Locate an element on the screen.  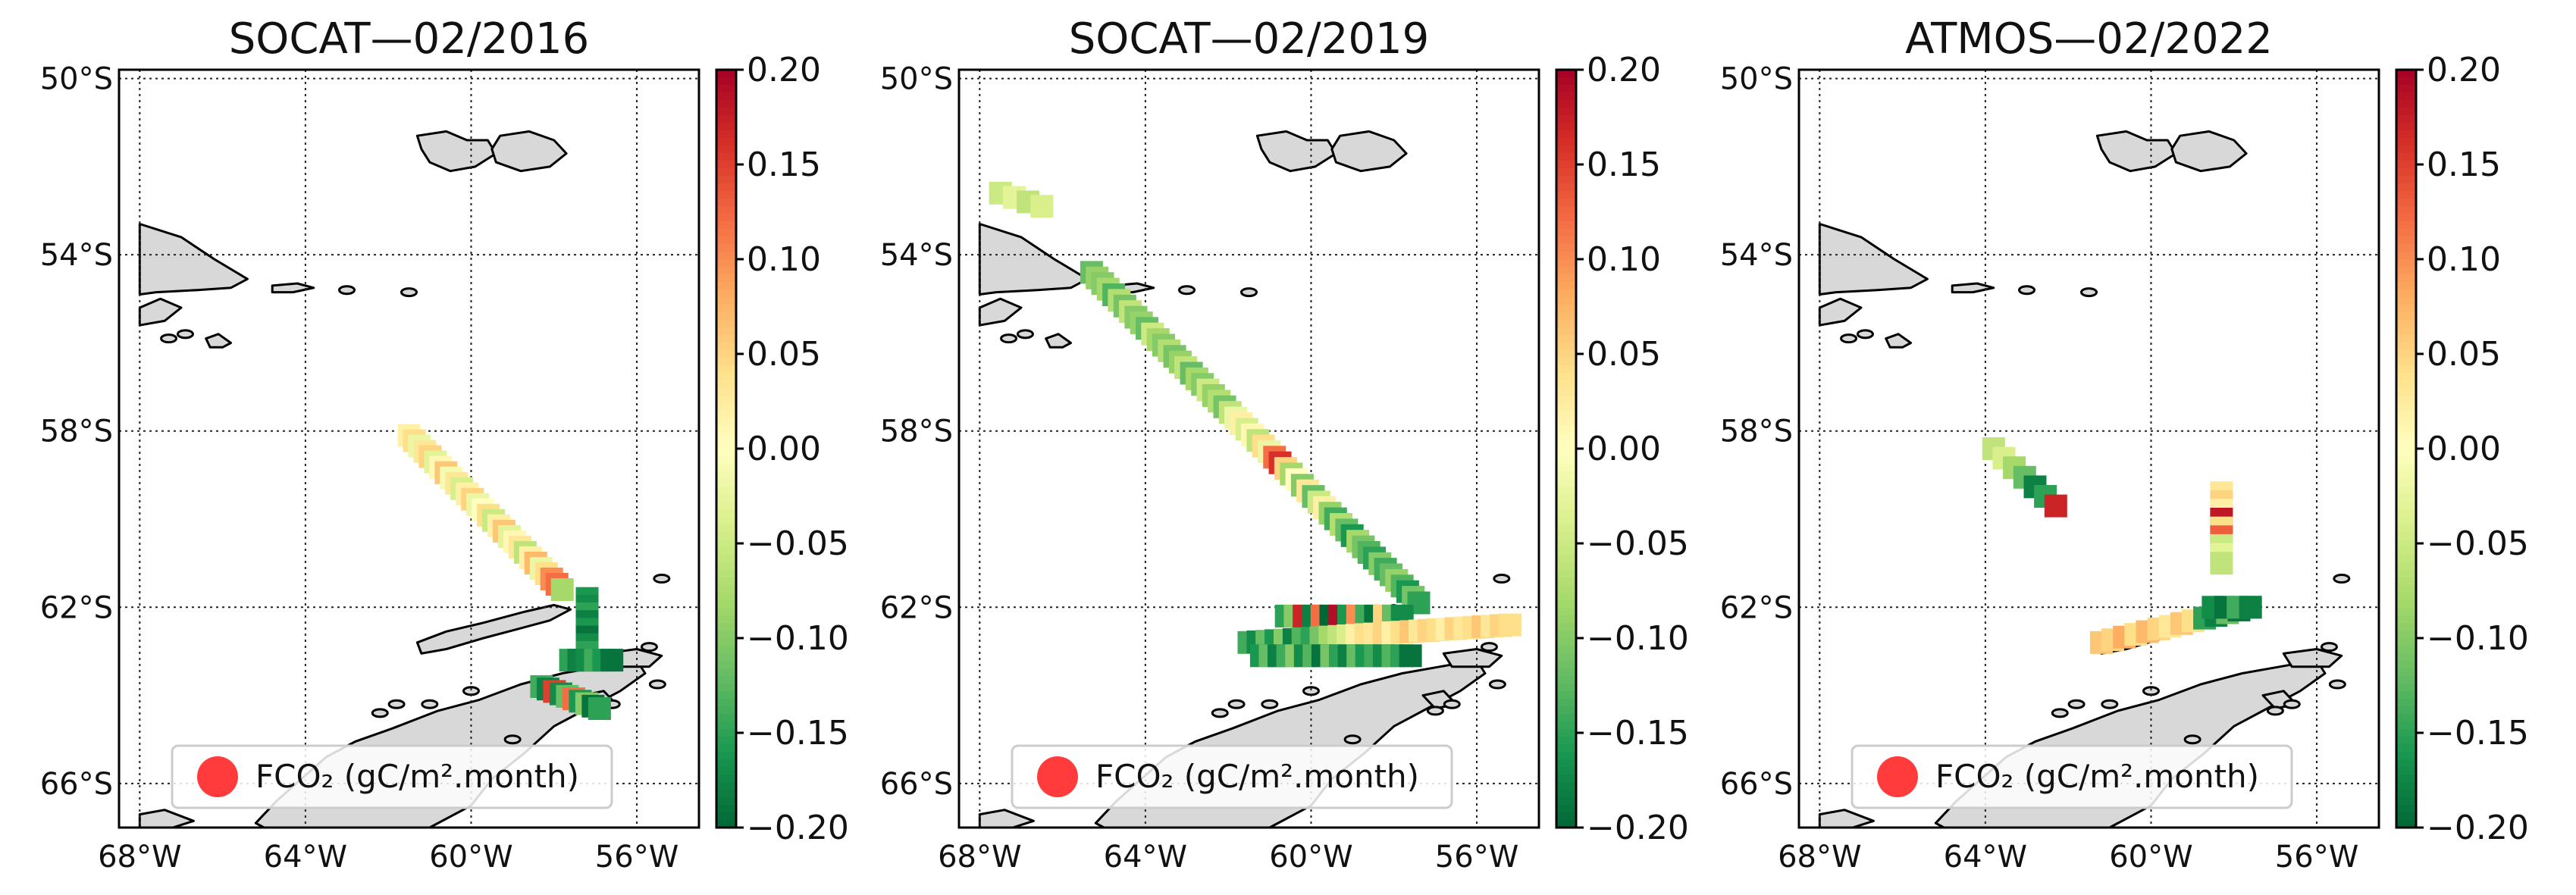
y-tick-label: 58°S is located at coordinates (917, 432).